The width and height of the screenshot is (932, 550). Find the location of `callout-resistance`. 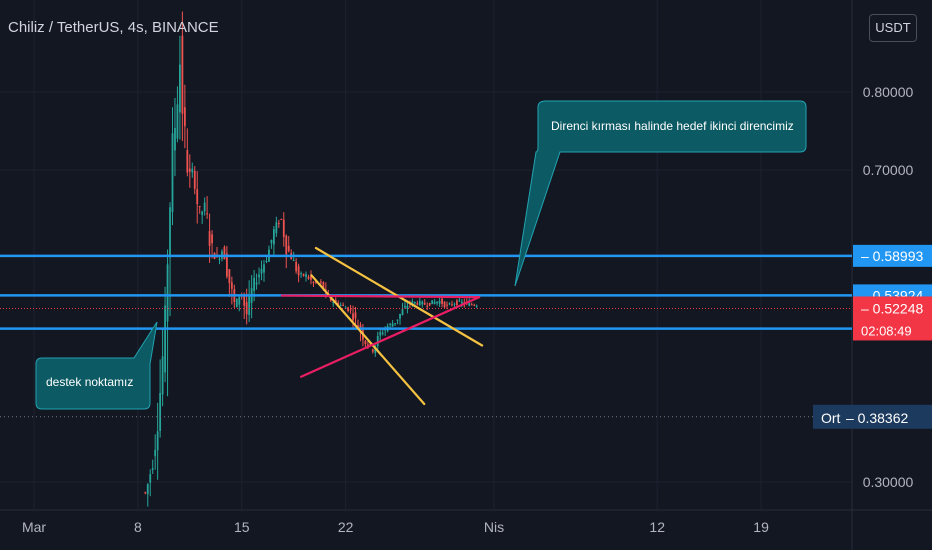

callout-resistance is located at coordinates (660, 193).